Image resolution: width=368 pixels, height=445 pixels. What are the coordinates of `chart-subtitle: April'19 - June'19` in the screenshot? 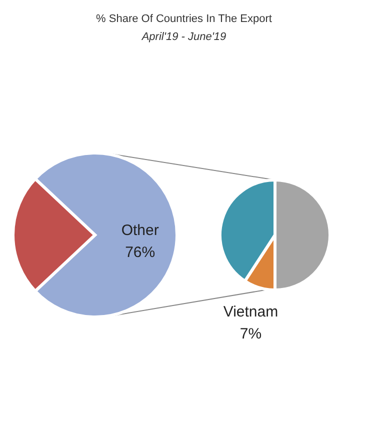 It's located at (183, 37).